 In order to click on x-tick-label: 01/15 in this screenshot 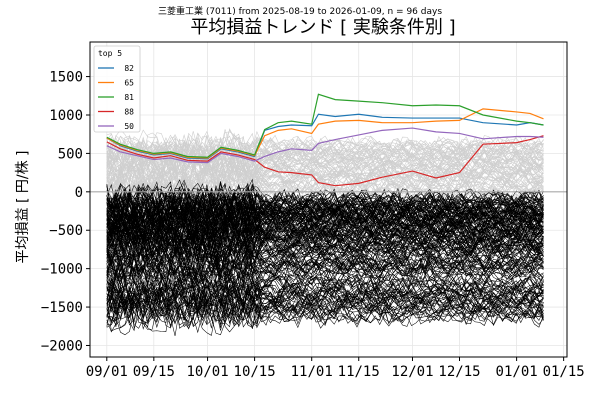, I will do `click(564, 372)`.